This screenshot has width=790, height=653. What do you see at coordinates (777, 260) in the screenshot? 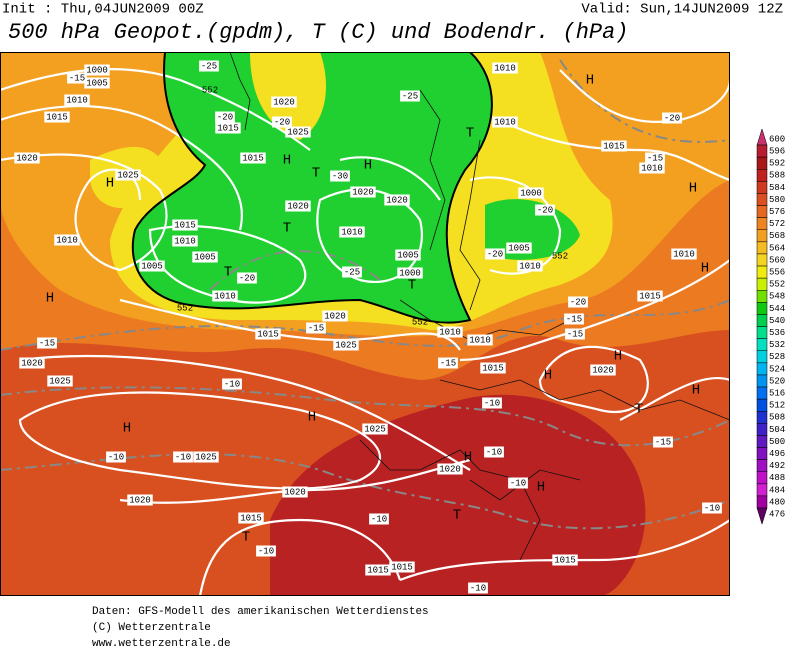
I see `scale-label: 560` at bounding box center [777, 260].